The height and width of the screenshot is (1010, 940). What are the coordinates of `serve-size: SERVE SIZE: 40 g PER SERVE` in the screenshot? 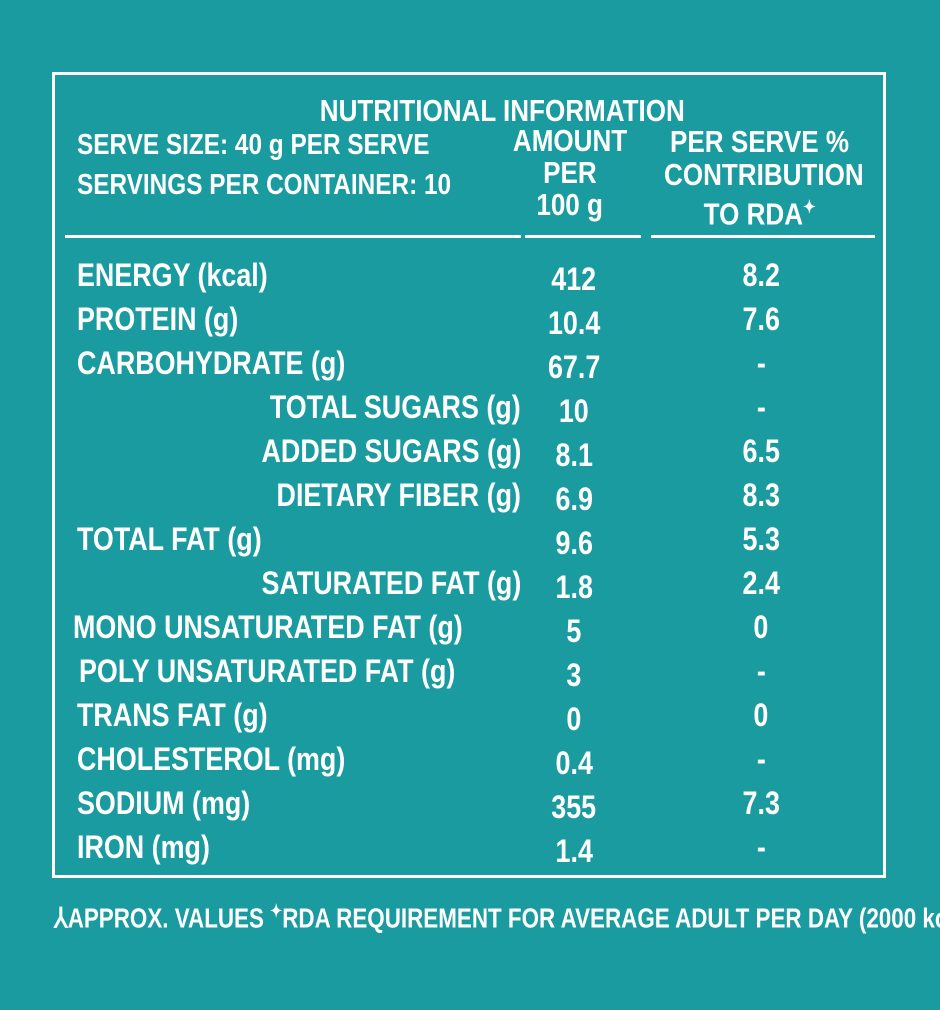 It's located at (253, 145).